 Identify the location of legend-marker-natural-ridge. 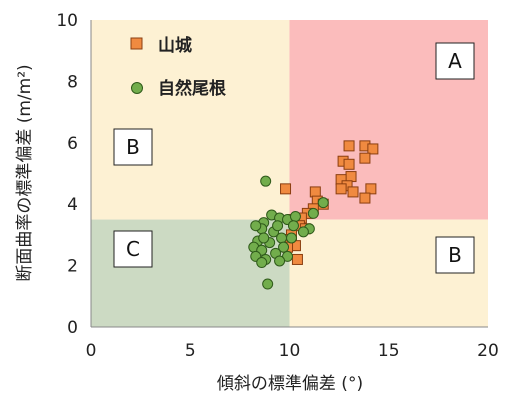
(137, 88).